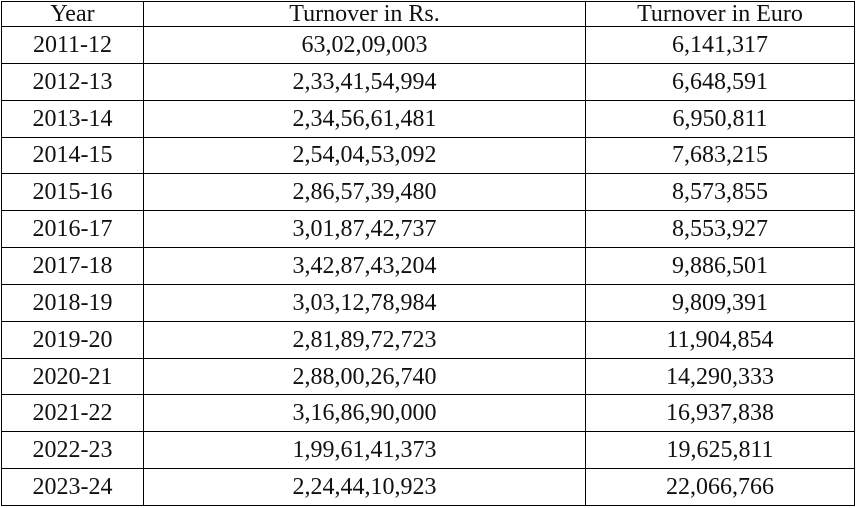 Image resolution: width=856 pixels, height=508 pixels. What do you see at coordinates (364, 118) in the screenshot?
I see `table-cell: 2,34,56,61,481` at bounding box center [364, 118].